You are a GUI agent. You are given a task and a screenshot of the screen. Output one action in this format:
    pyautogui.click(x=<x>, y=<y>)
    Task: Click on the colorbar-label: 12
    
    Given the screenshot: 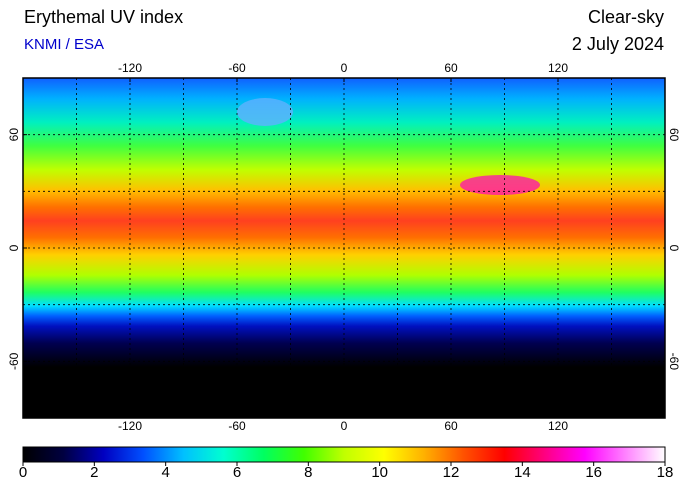 What is the action you would take?
    pyautogui.click(x=451, y=472)
    